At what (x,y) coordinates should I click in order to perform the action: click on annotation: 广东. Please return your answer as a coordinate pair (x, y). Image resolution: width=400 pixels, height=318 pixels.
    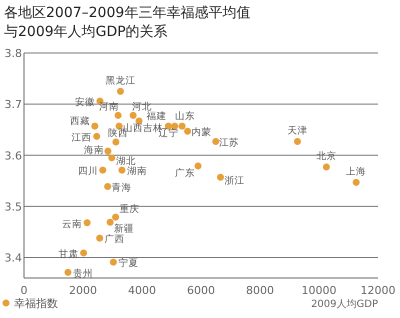
    Looking at the image, I should click on (185, 173).